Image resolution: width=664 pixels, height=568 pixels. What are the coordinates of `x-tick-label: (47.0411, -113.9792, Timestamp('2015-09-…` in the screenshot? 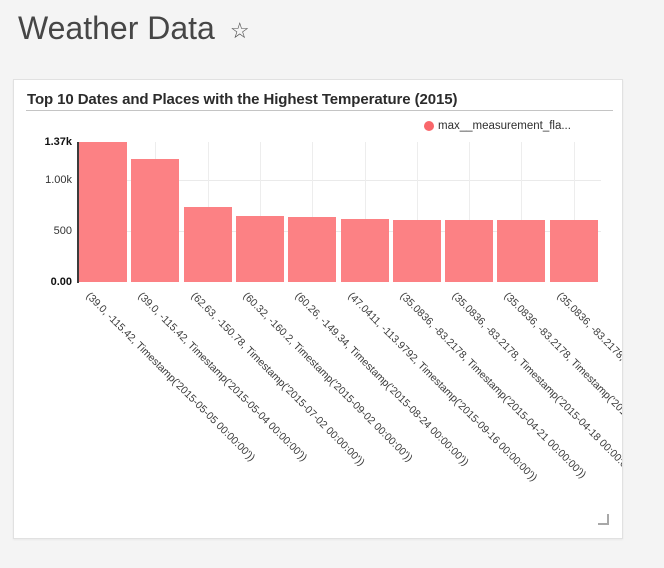 It's located at (442, 387).